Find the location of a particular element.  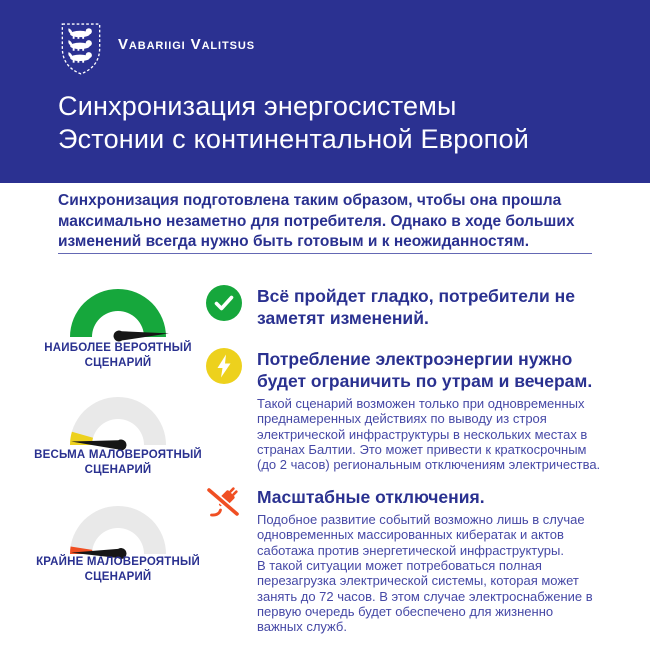

lightning-circle-icon is located at coordinates (224, 366).